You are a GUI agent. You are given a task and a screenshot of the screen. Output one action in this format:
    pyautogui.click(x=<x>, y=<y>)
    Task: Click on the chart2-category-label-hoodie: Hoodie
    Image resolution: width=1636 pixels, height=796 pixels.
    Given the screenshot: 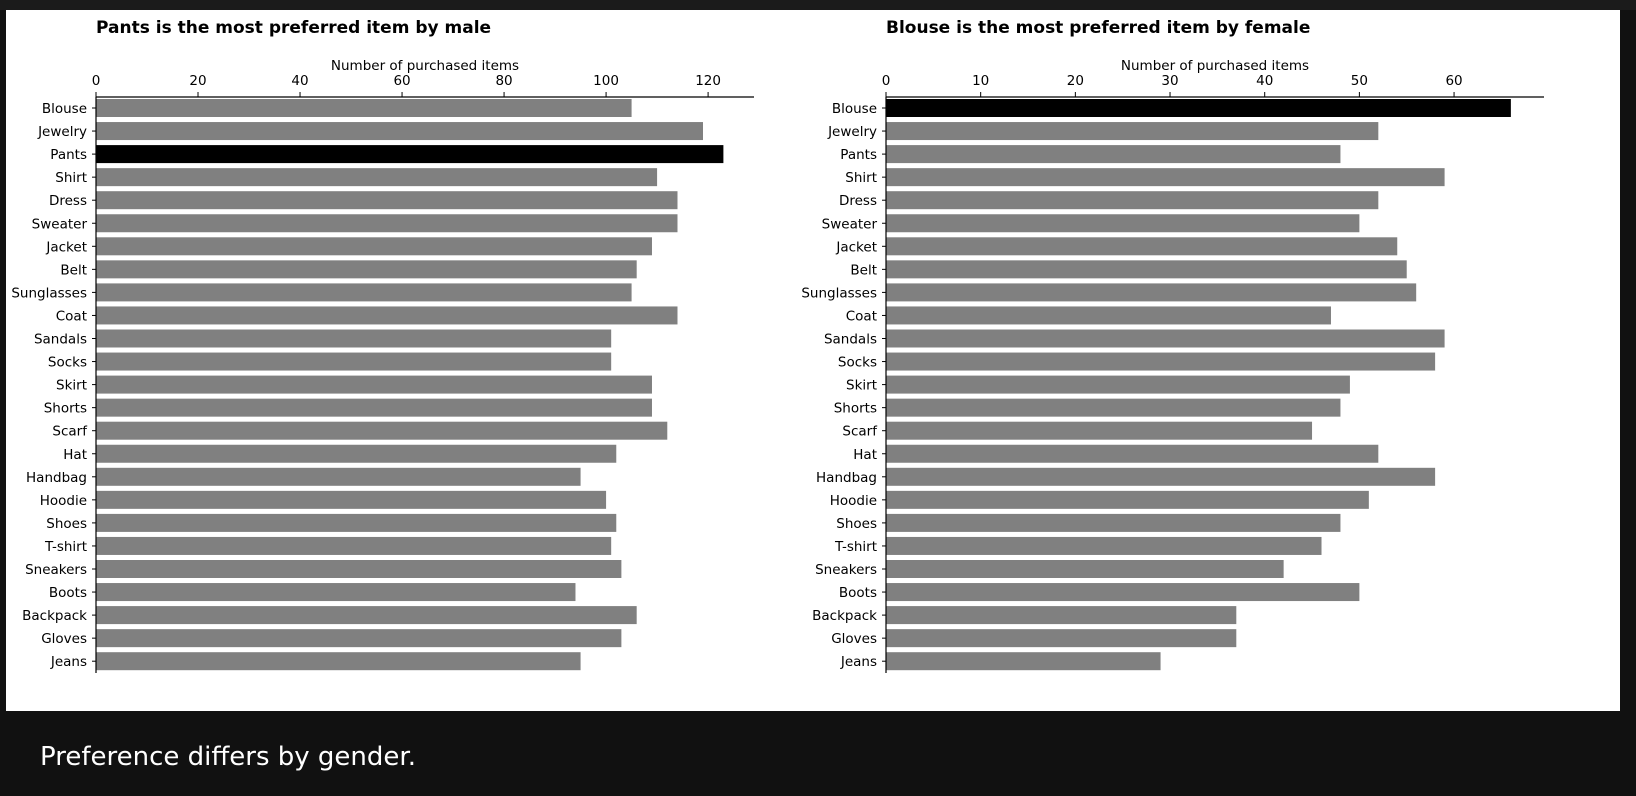 What is the action you would take?
    pyautogui.click(x=853, y=501)
    